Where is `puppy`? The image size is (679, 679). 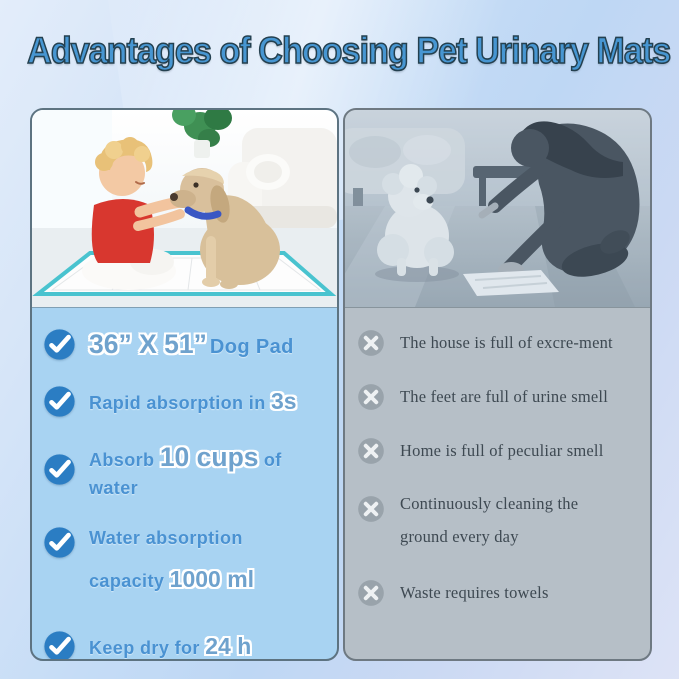
puppy is located at coordinates (225, 228).